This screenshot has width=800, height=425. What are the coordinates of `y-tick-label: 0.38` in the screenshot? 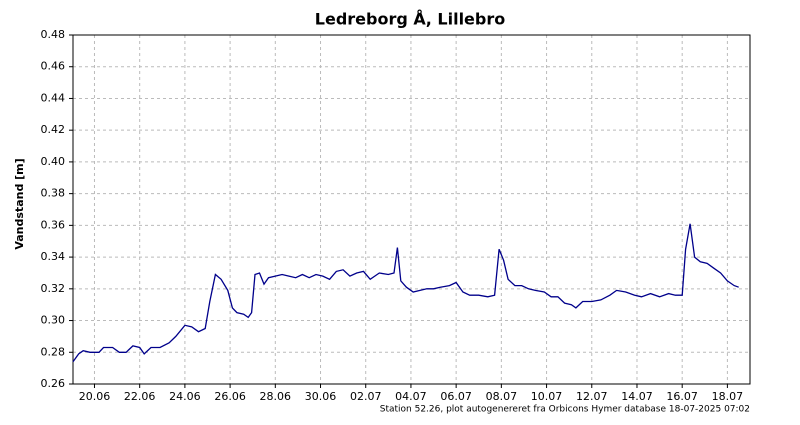 It's located at (53, 193).